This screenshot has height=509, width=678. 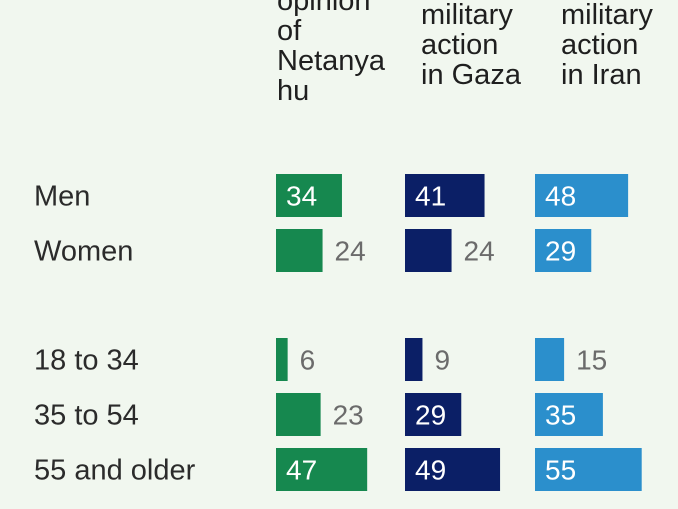 I want to click on row-label: 35 to 54, so click(x=86, y=416).